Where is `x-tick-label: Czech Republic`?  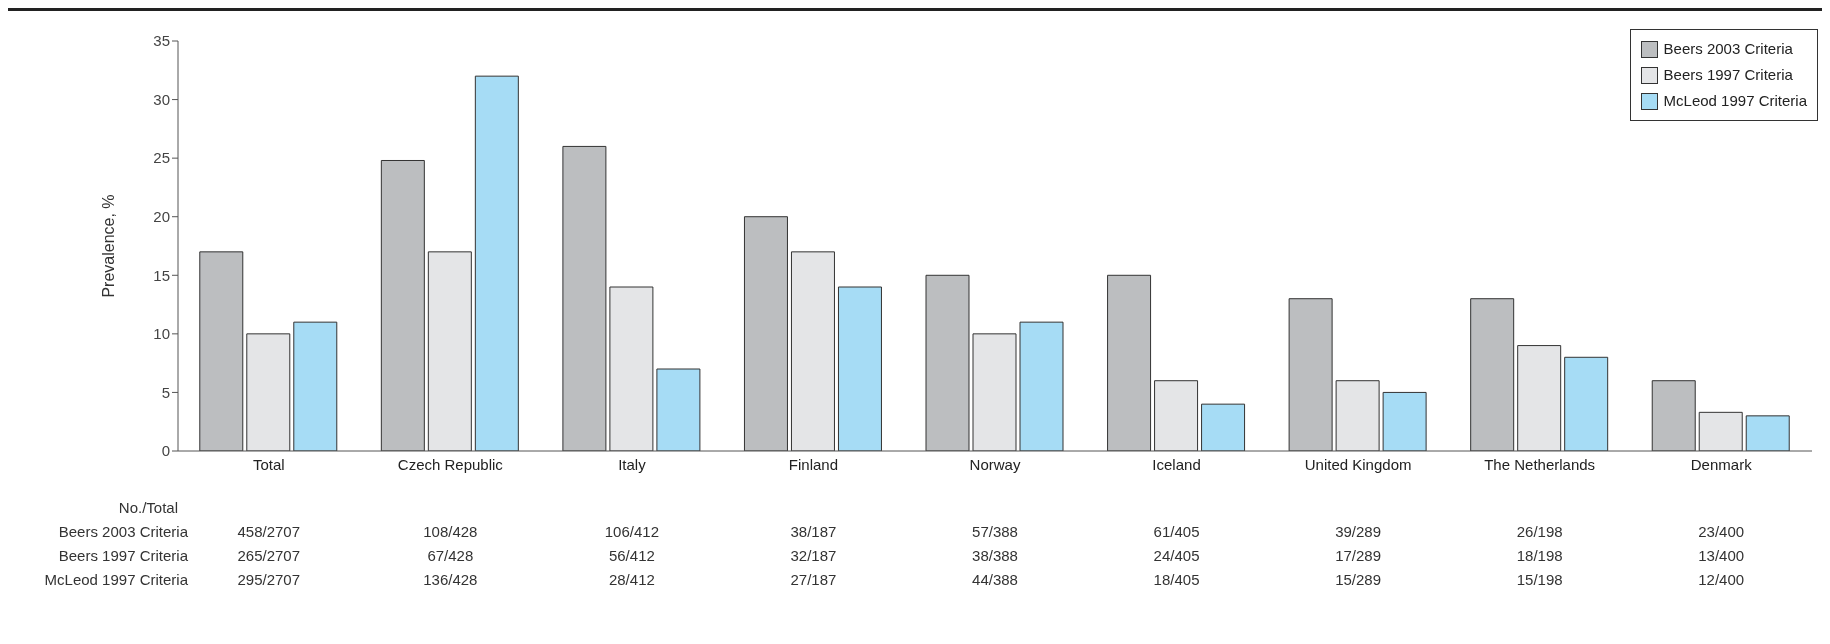 x-tick-label: Czech Republic is located at coordinates (450, 464).